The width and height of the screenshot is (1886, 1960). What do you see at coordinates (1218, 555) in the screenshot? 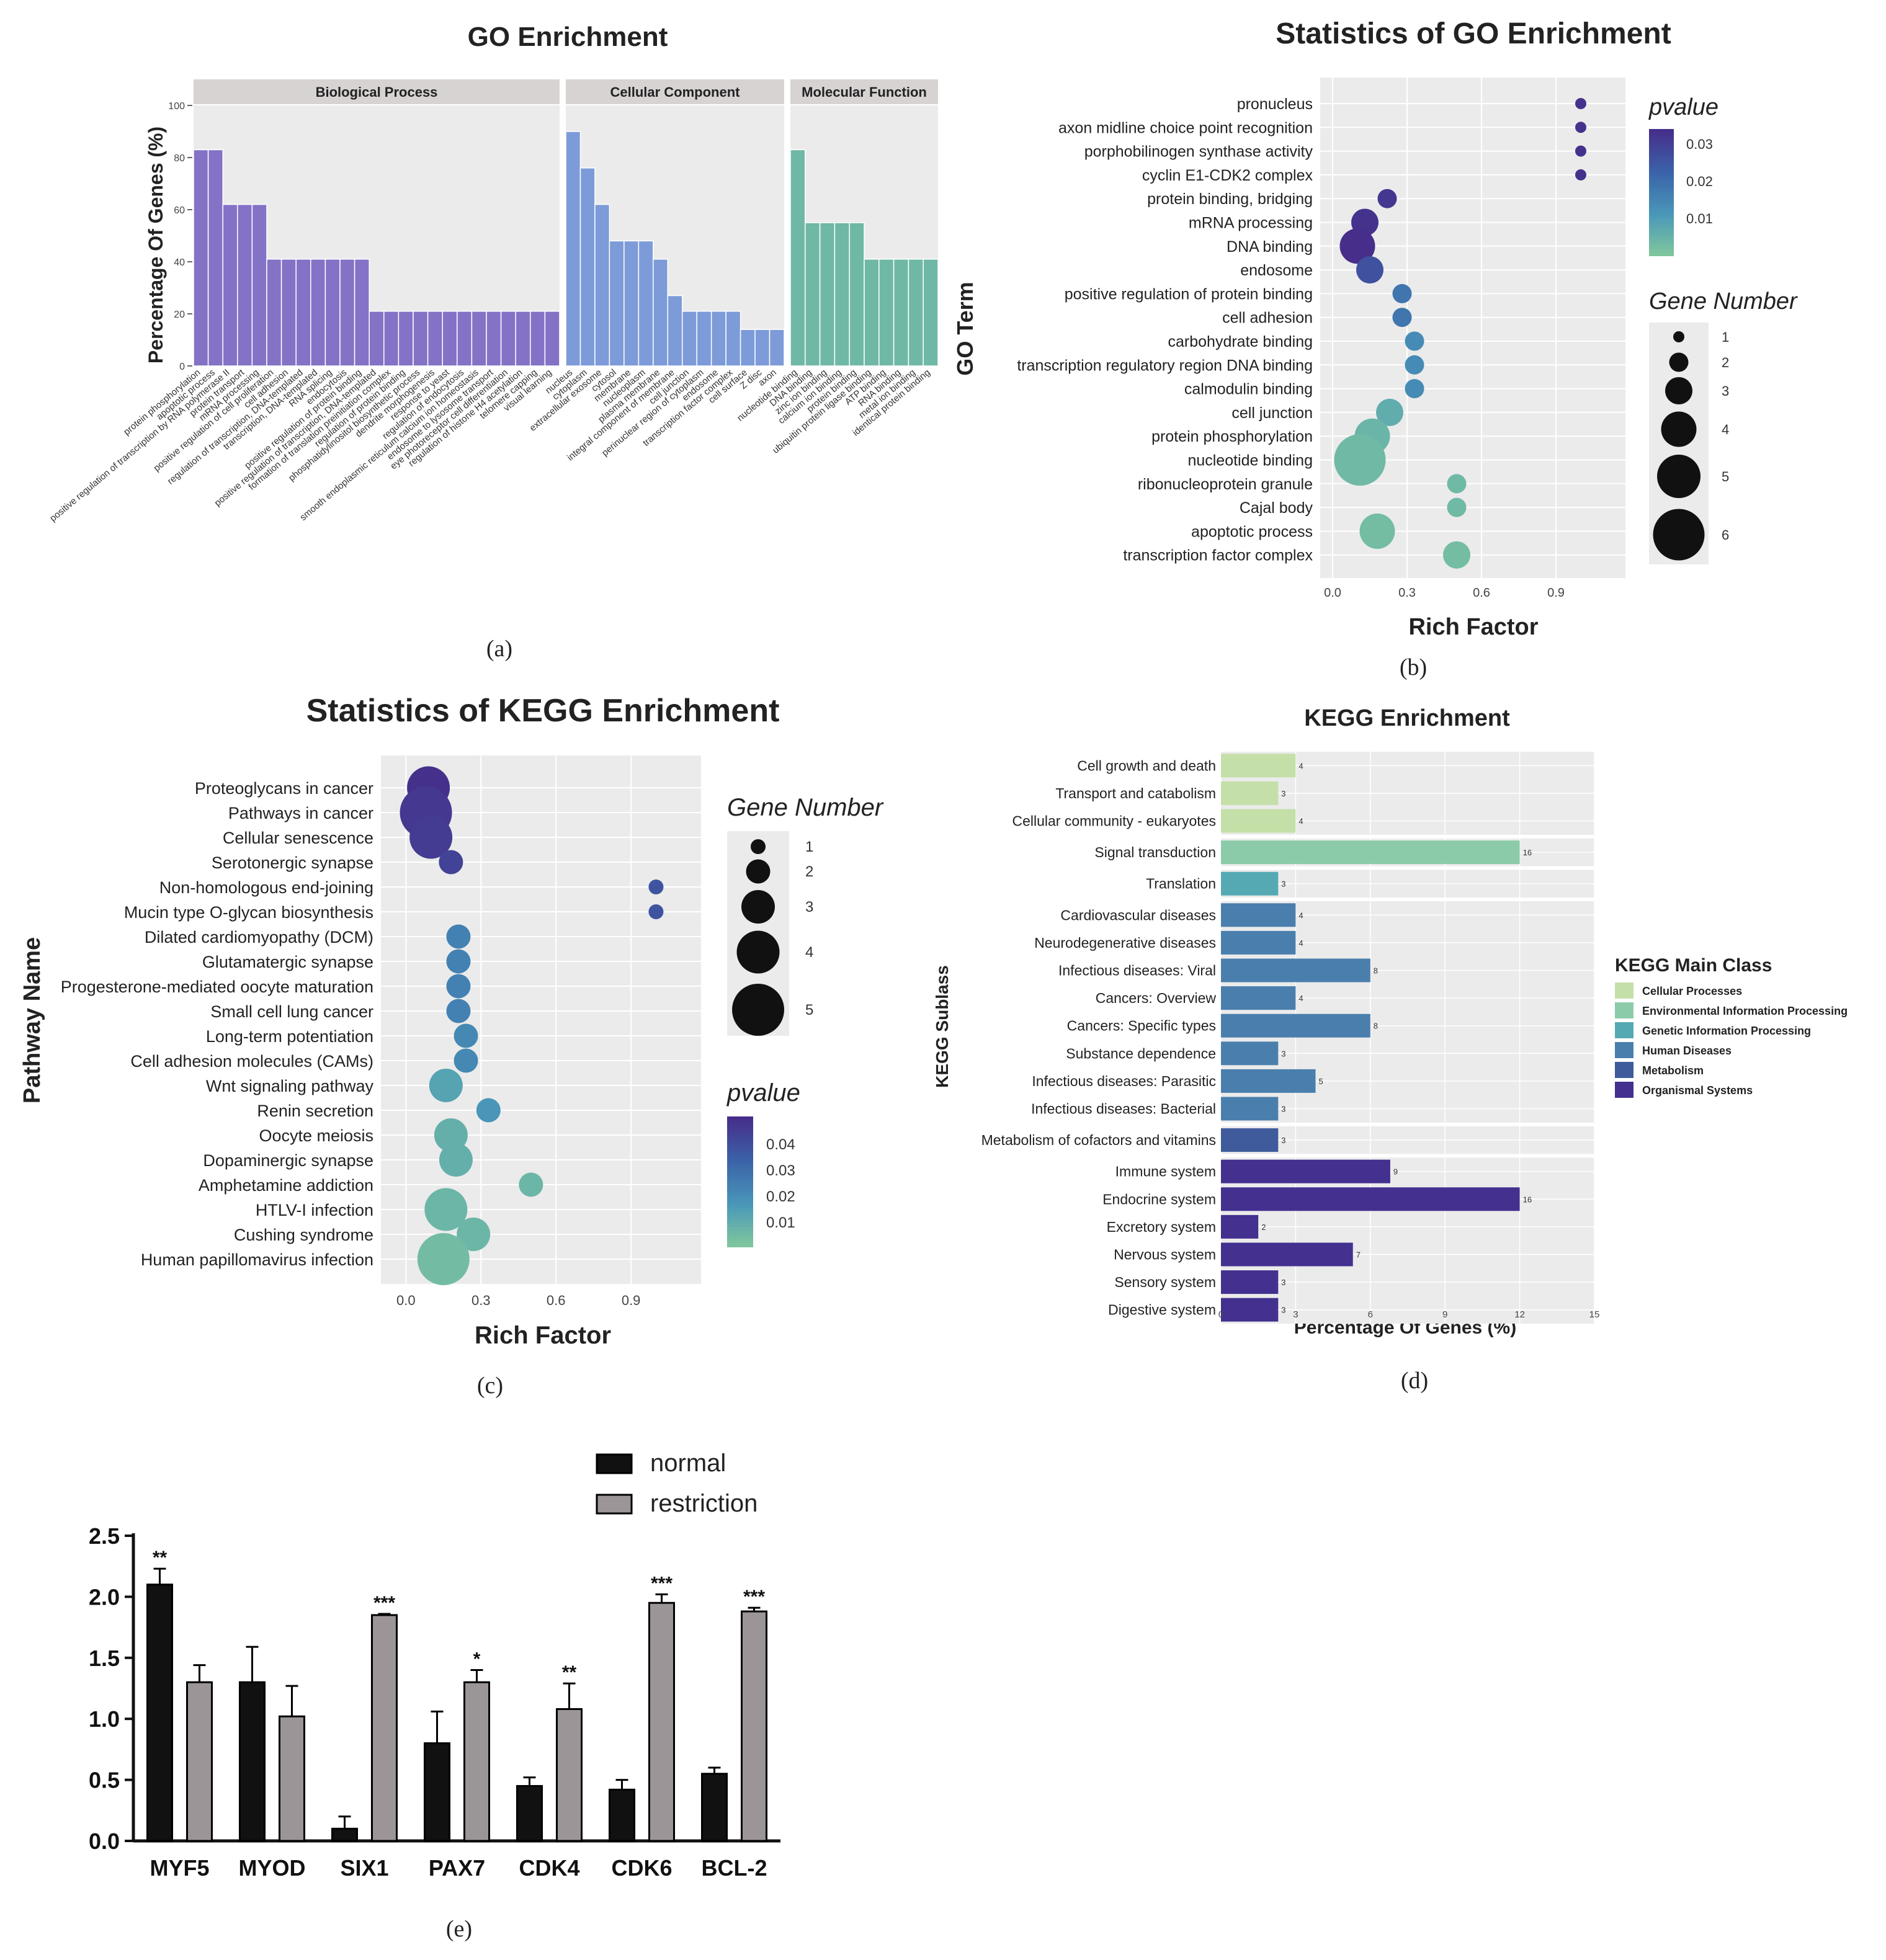
I see `b-term-label: transcription factor complex` at bounding box center [1218, 555].